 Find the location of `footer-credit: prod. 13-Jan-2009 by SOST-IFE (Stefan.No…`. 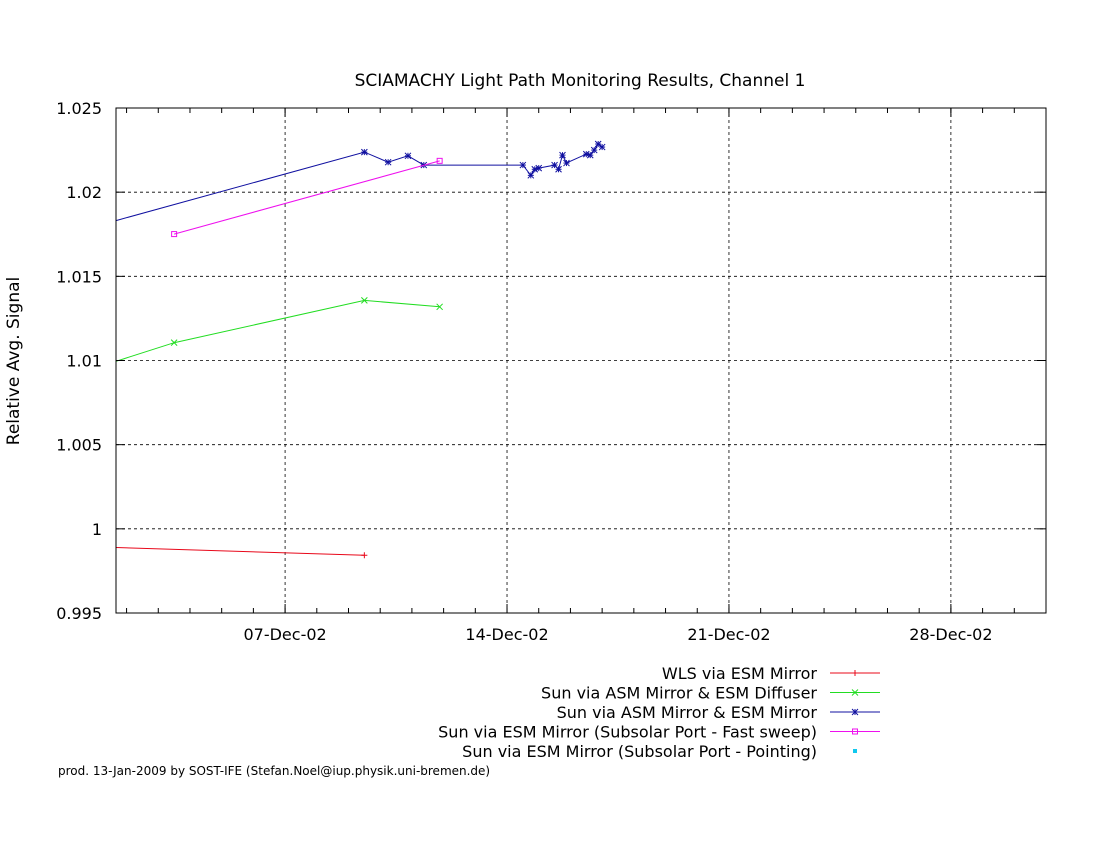

footer-credit: prod. 13-Jan-2009 by SOST-IFE (Stefan.No… is located at coordinates (274, 771).